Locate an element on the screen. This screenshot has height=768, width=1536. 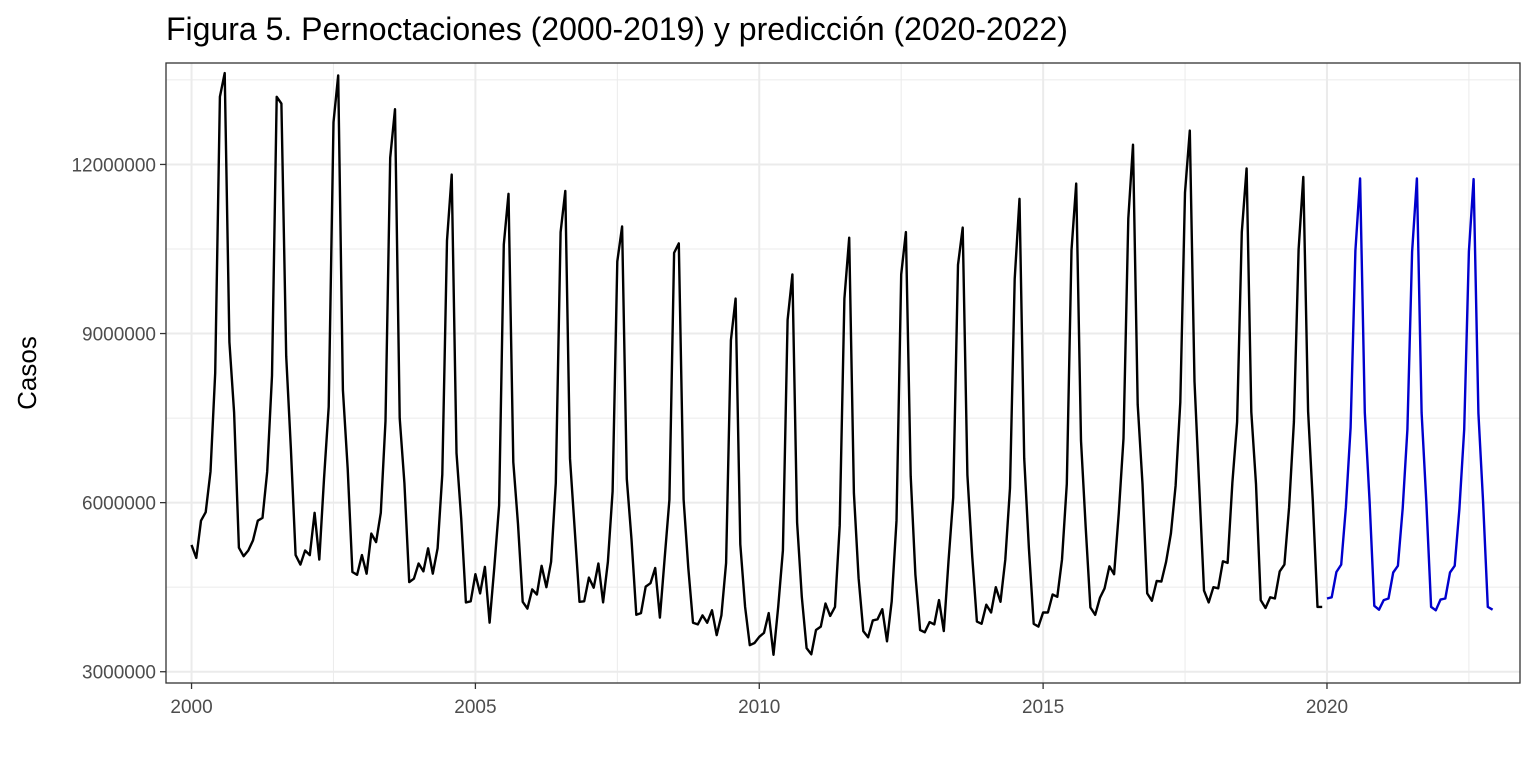
x-tick-label: 2015 is located at coordinates (1043, 707).